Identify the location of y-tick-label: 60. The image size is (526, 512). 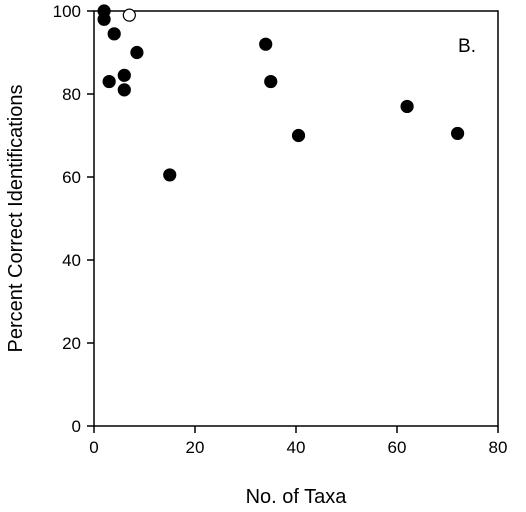
(71, 177).